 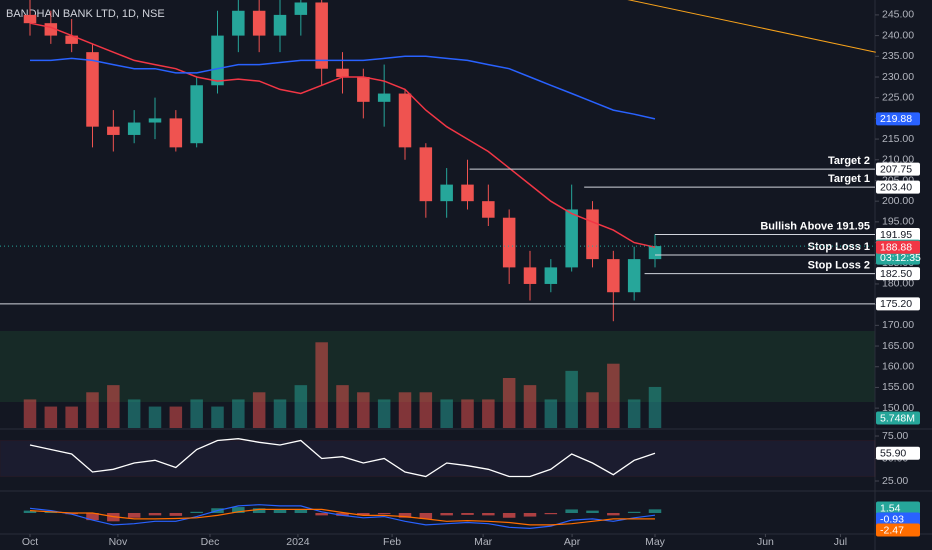 What do you see at coordinates (898, 387) in the screenshot?
I see `y-tick-label: 155.00` at bounding box center [898, 387].